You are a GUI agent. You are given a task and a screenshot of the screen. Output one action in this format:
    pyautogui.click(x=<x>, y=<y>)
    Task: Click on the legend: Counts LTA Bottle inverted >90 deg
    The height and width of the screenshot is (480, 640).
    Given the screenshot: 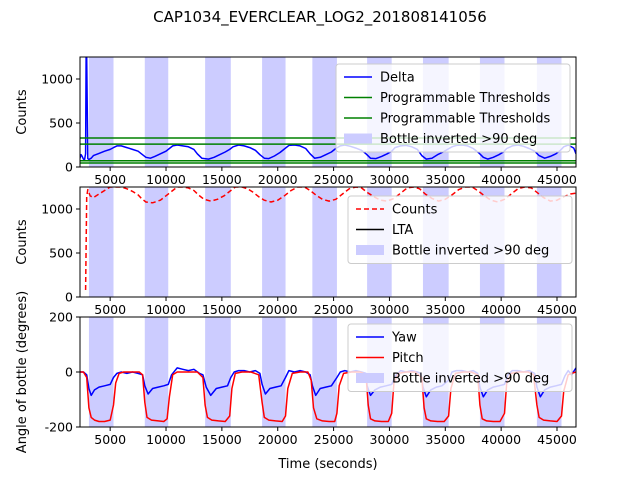 What is the action you would take?
    pyautogui.click(x=460, y=229)
    